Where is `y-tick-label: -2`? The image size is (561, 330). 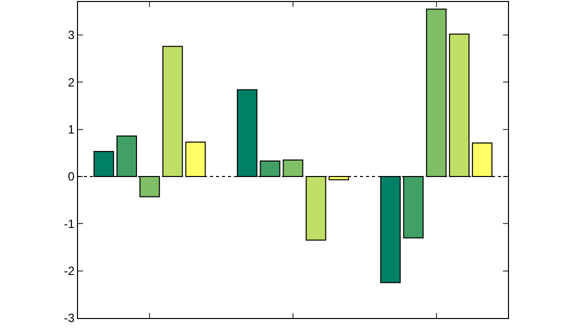
y-tick-label: -2 is located at coordinates (69, 271).